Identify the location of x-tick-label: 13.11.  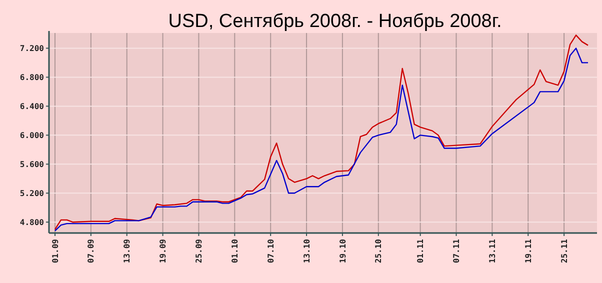
(492, 251).